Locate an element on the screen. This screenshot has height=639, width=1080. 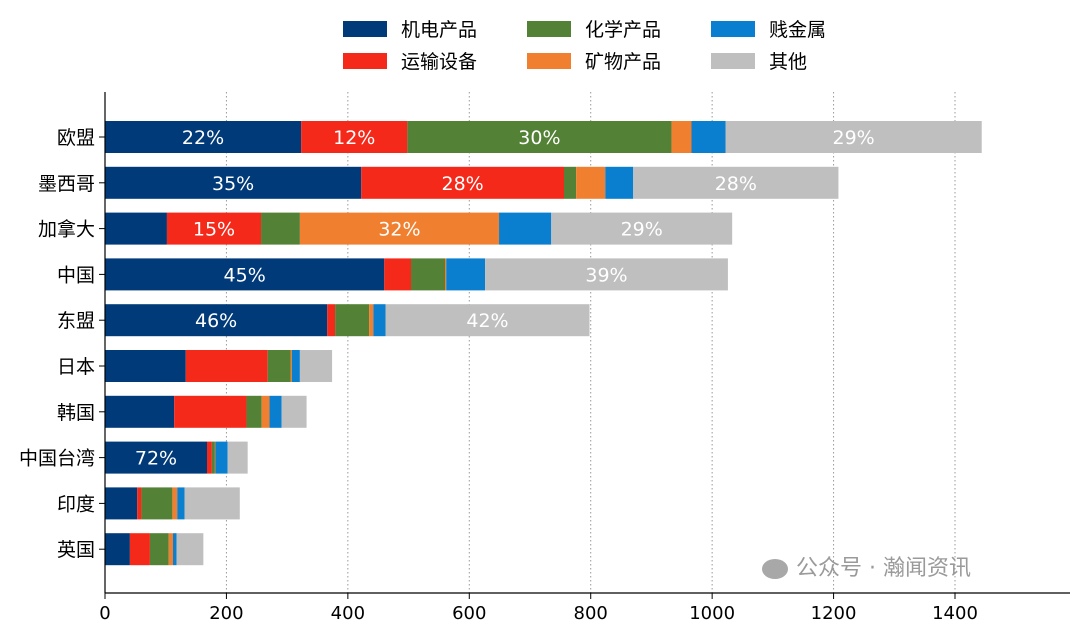
y-tick-label: 东盟 is located at coordinates (76, 321).